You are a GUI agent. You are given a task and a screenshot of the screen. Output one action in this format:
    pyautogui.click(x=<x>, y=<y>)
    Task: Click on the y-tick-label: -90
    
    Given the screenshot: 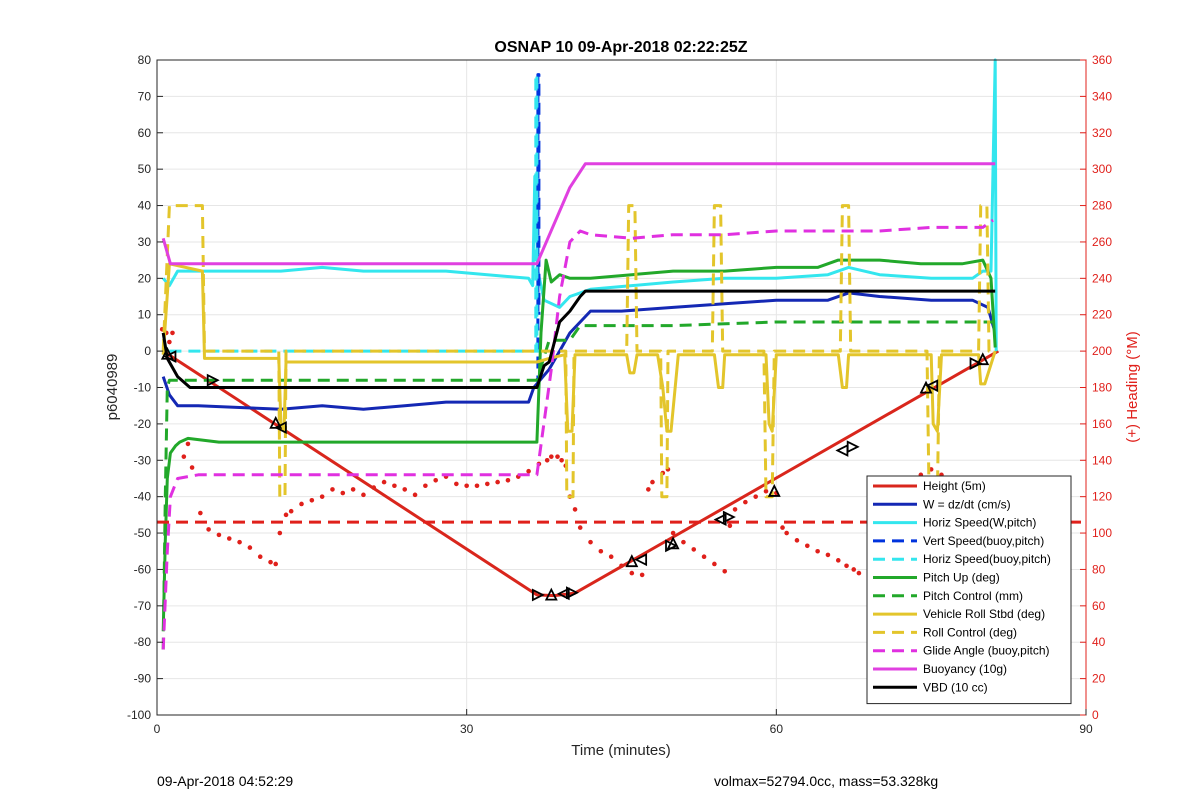 What is the action you would take?
    pyautogui.click(x=143, y=679)
    